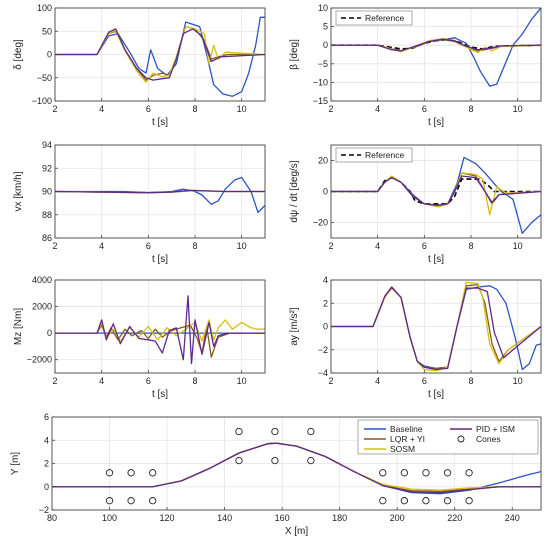 The width and height of the screenshot is (550, 545). Describe the element at coordinates (461, 439) in the screenshot. I see `legend-swatch-cones` at that location.